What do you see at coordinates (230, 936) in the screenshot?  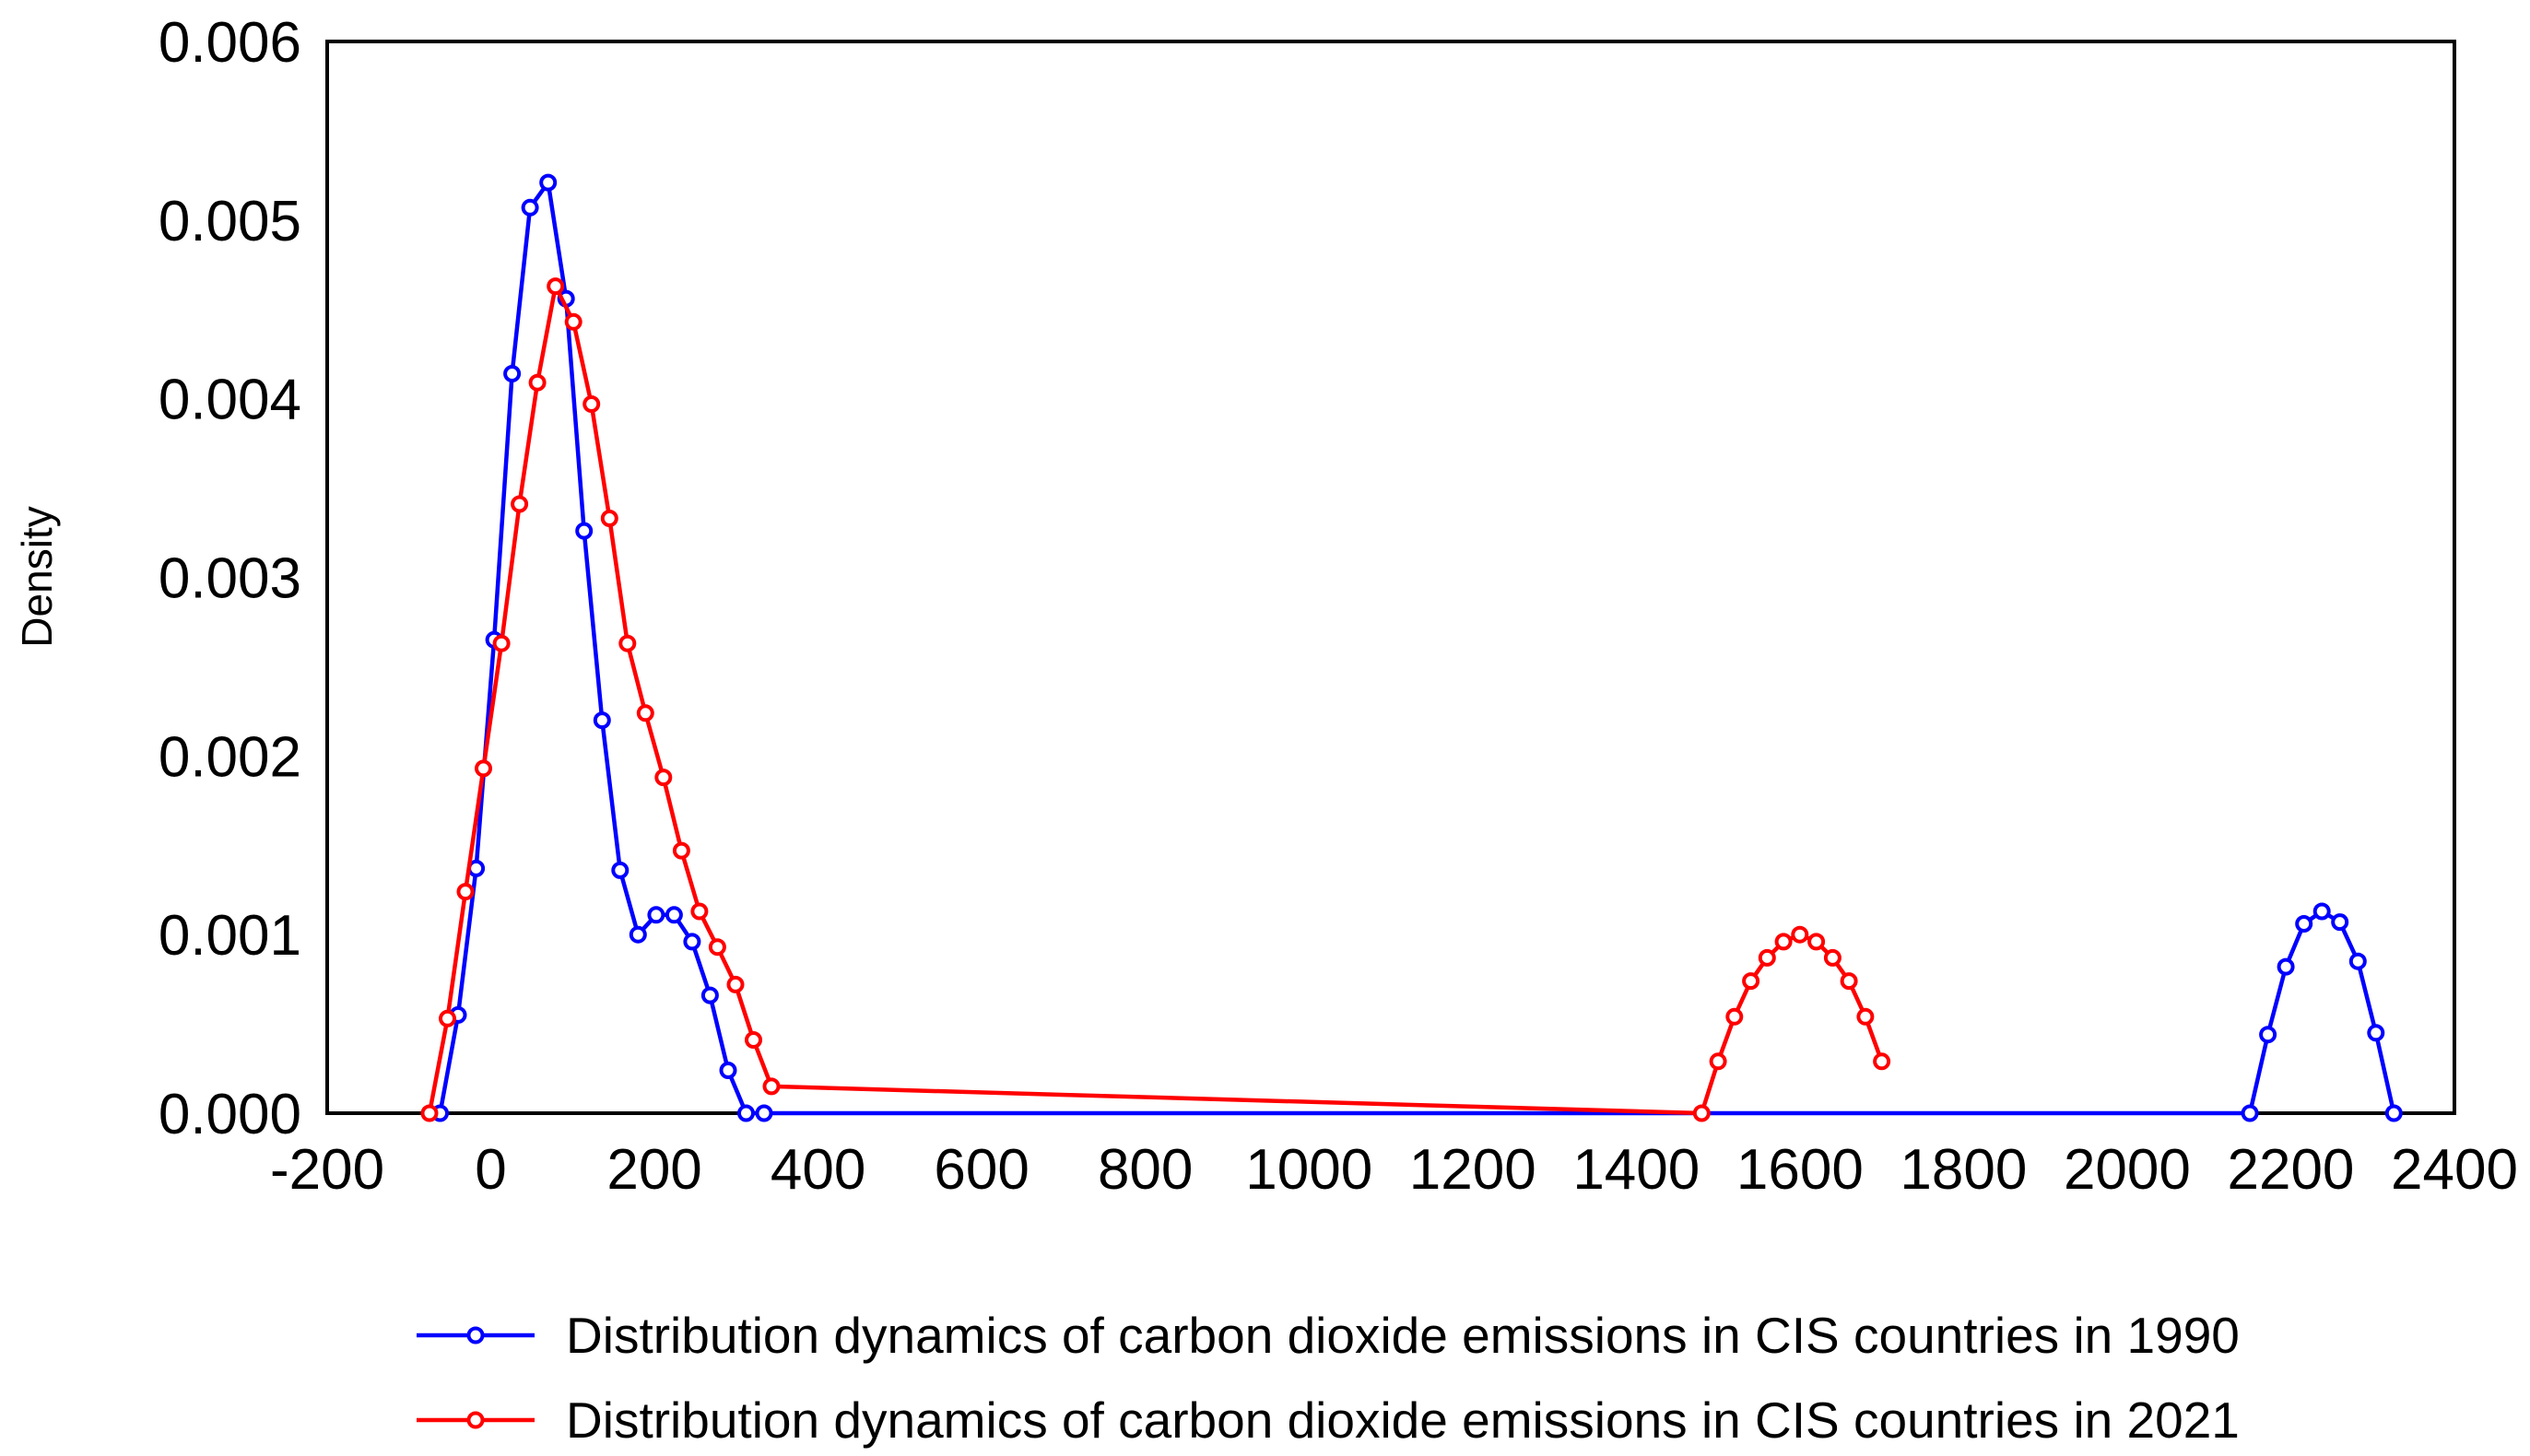 I see `y-tick-label: 0.001` at bounding box center [230, 936].